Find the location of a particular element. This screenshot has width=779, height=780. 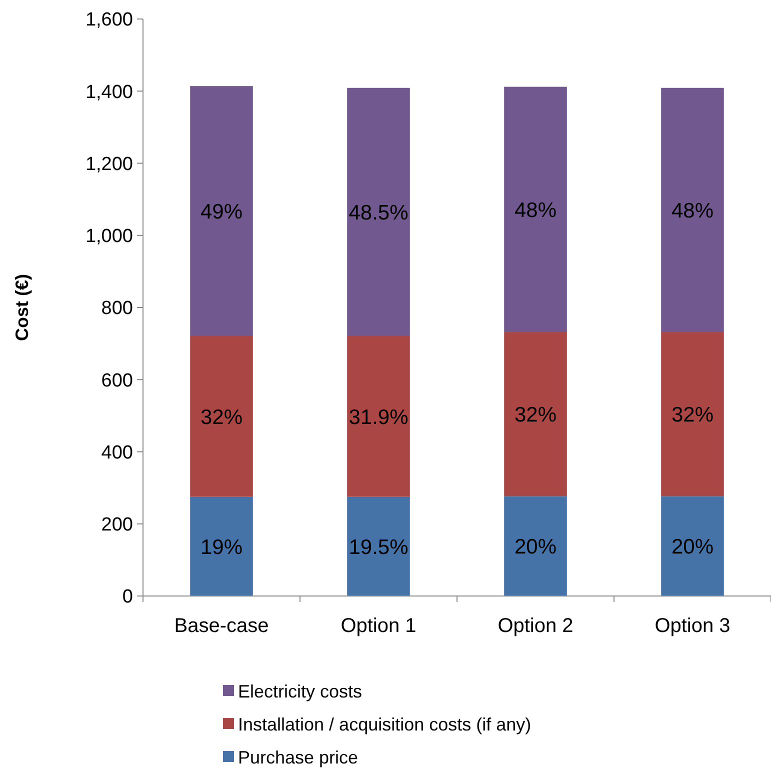

x-tick-label: Option 1 is located at coordinates (378, 626).